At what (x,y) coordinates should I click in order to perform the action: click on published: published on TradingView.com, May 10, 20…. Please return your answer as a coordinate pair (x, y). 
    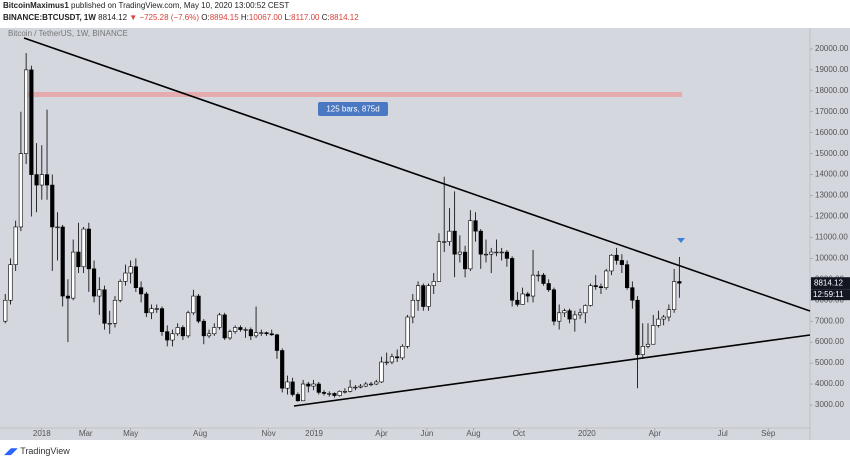
    Looking at the image, I should click on (180, 5).